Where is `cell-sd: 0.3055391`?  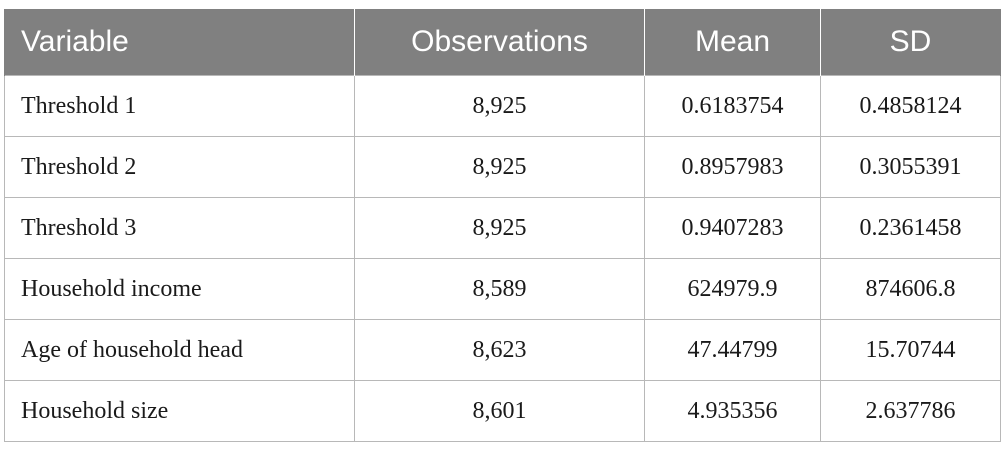 cell-sd: 0.3055391 is located at coordinates (910, 167).